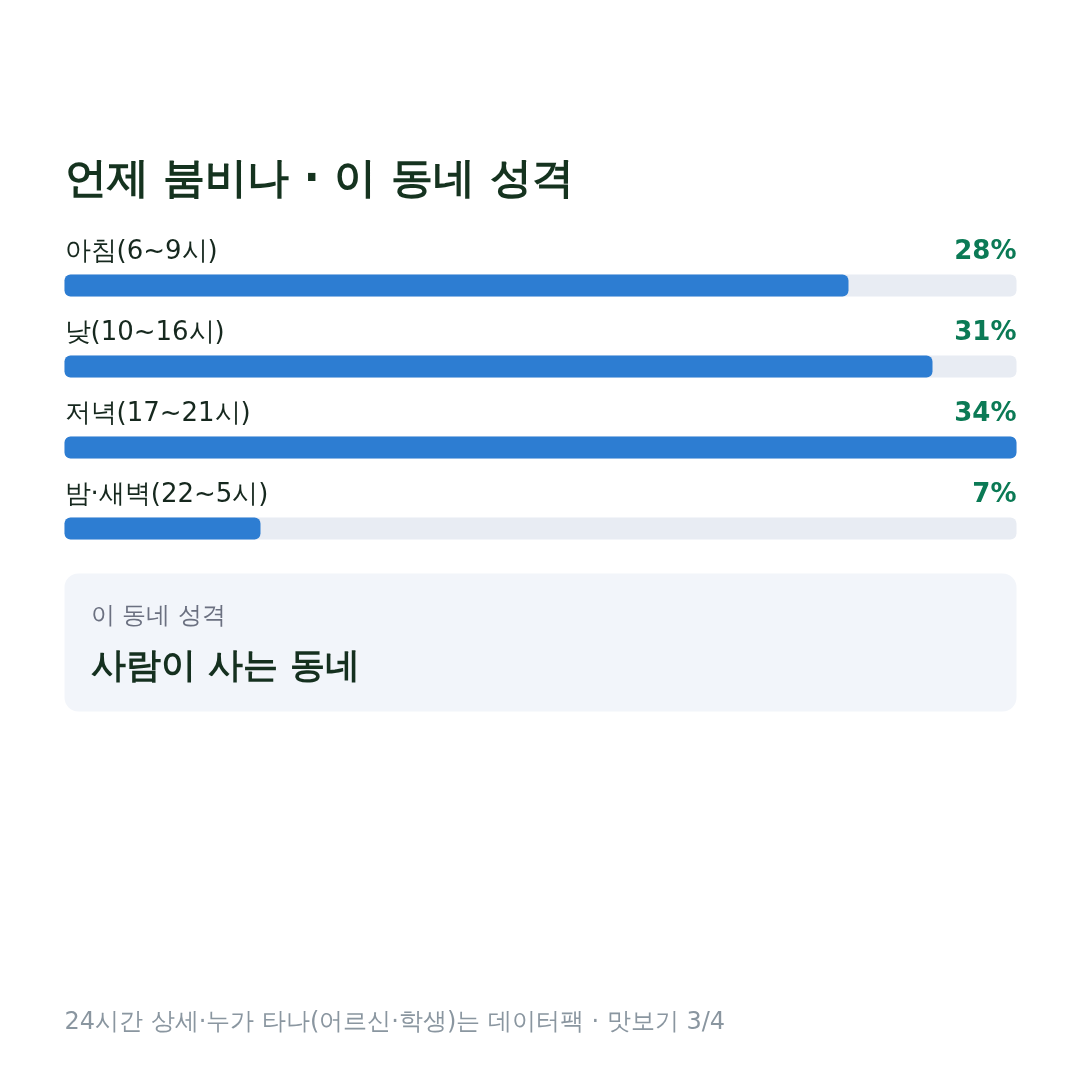 Image resolution: width=1080 pixels, height=1080 pixels. What do you see at coordinates (994, 492) in the screenshot?
I see `data-label: 7%` at bounding box center [994, 492].